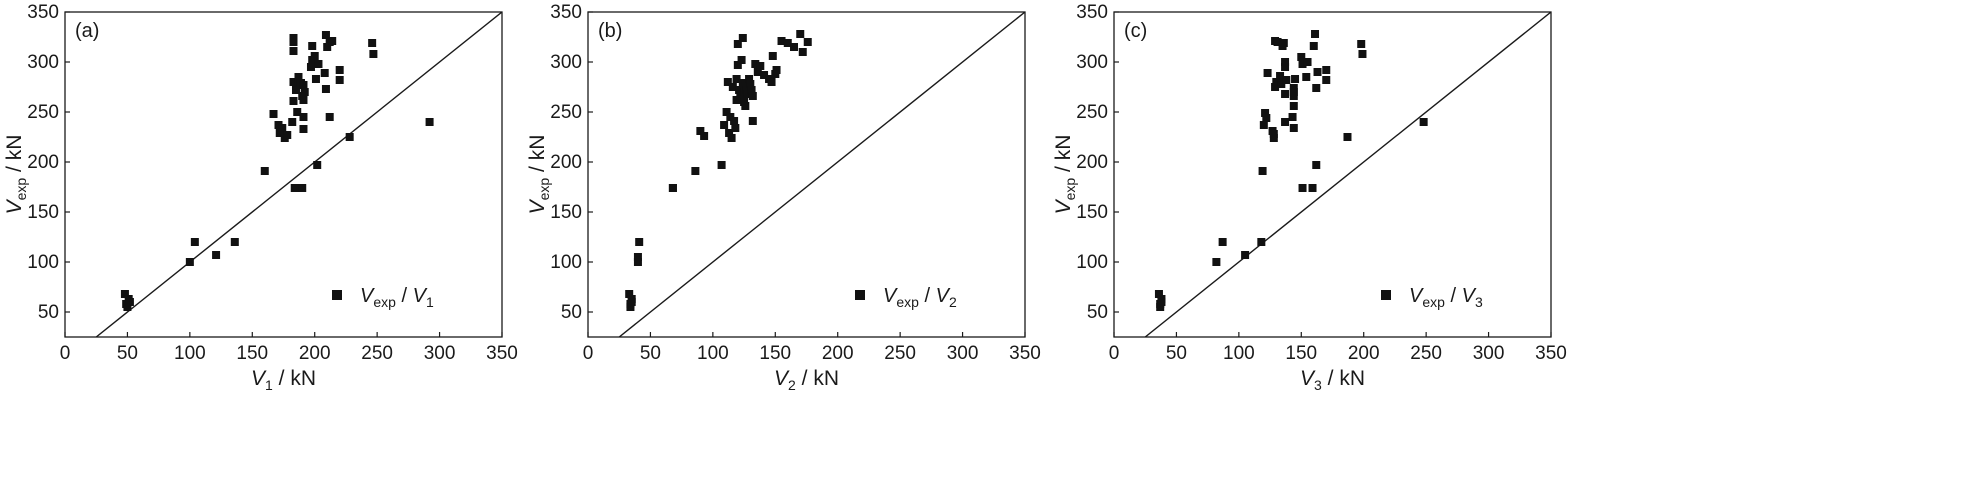 This screenshot has height=491, width=1964. I want to click on x-tick-label: 50, so click(1176, 353).